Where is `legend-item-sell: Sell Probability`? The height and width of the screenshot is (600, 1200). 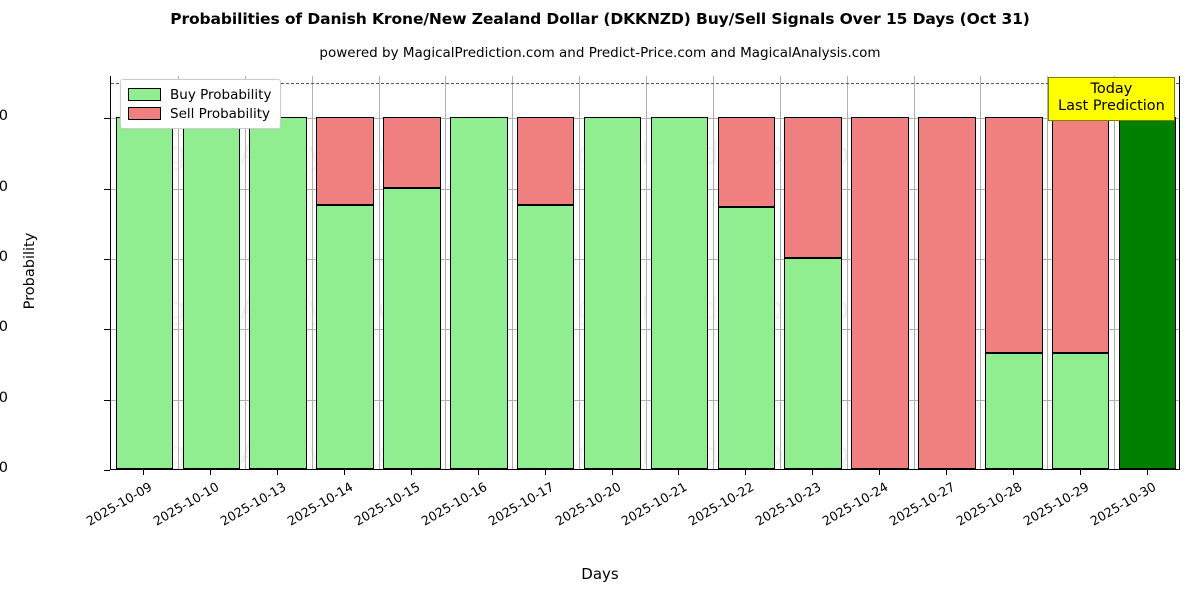 legend-item-sell: Sell Probability is located at coordinates (199, 113).